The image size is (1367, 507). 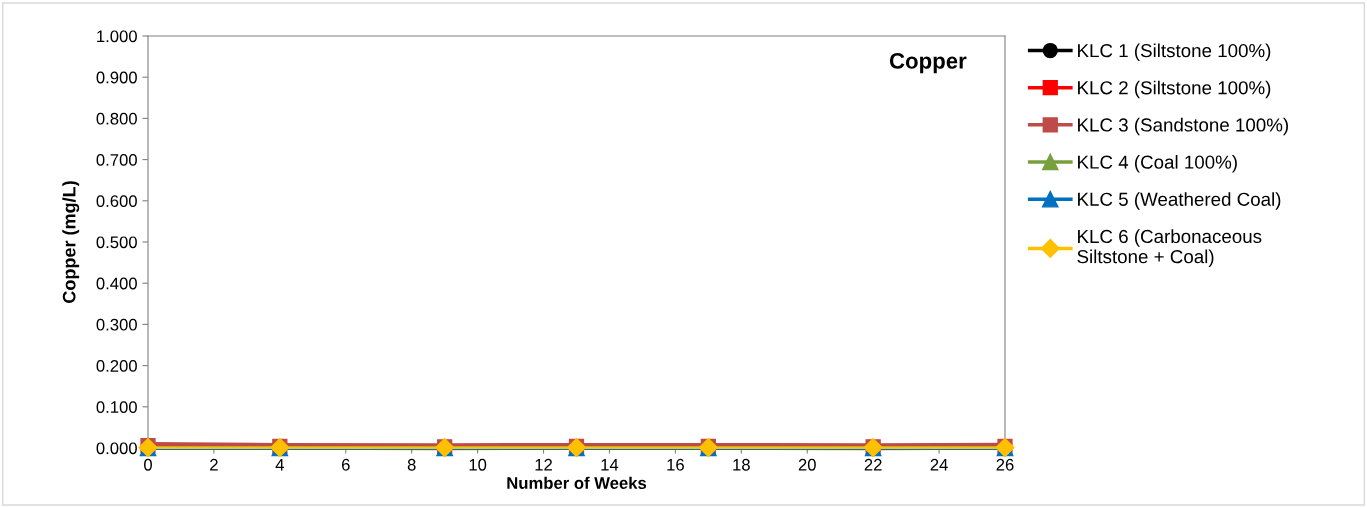 What do you see at coordinates (116, 160) in the screenshot?
I see `y-tick-label: 0.700` at bounding box center [116, 160].